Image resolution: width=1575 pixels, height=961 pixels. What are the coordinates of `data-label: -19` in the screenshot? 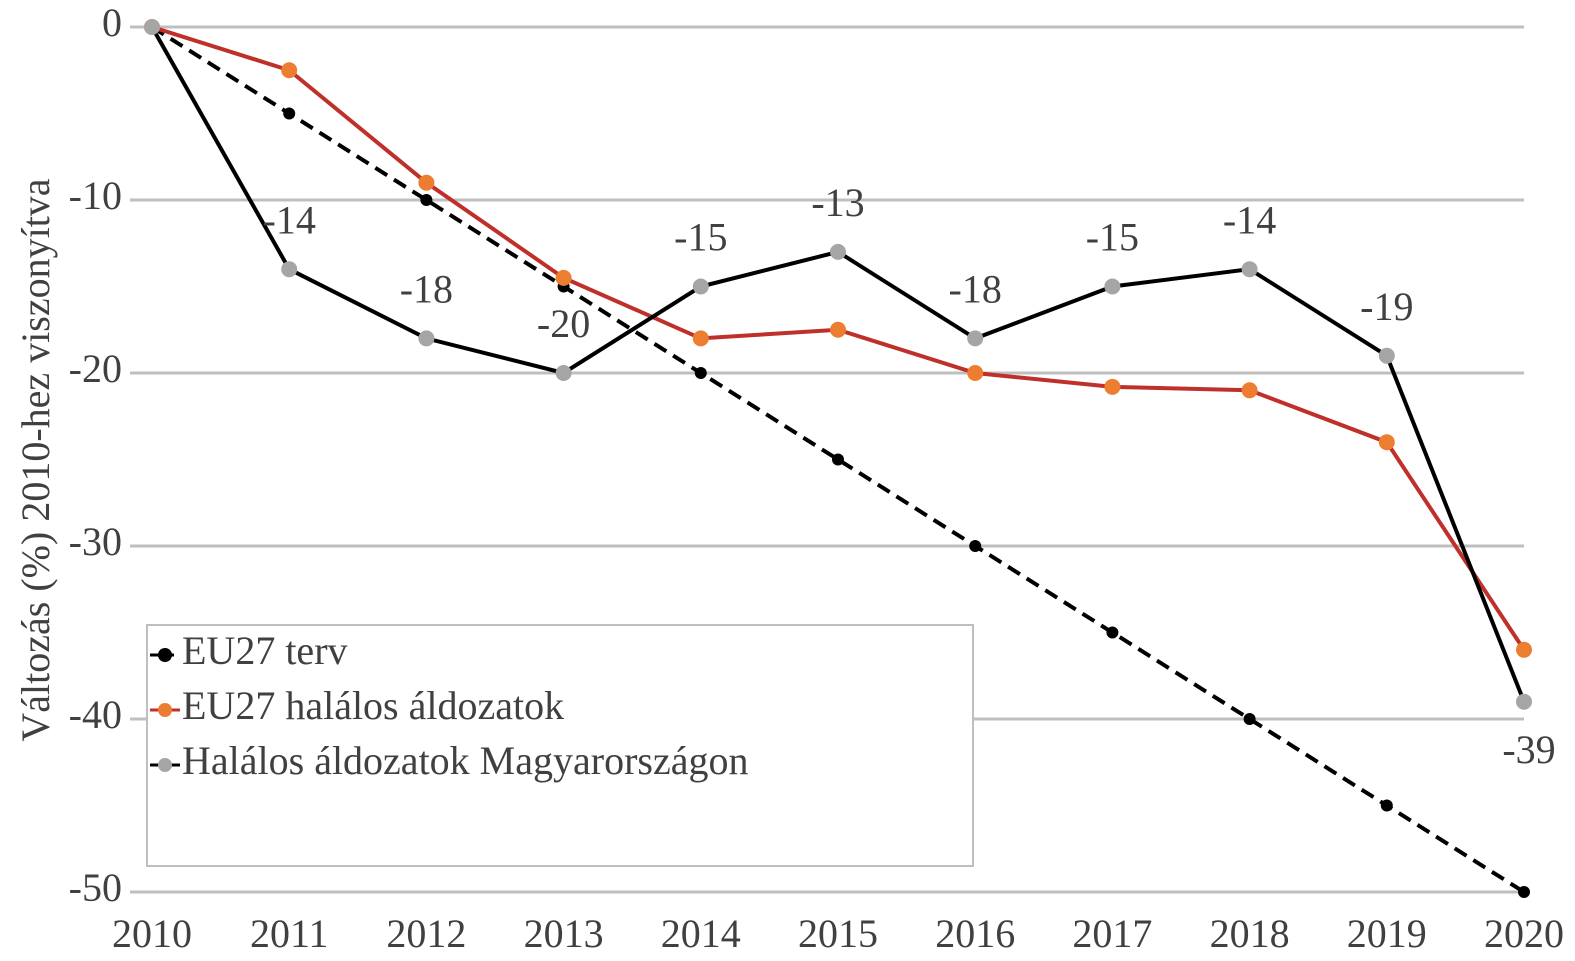 It's located at (1386, 306).